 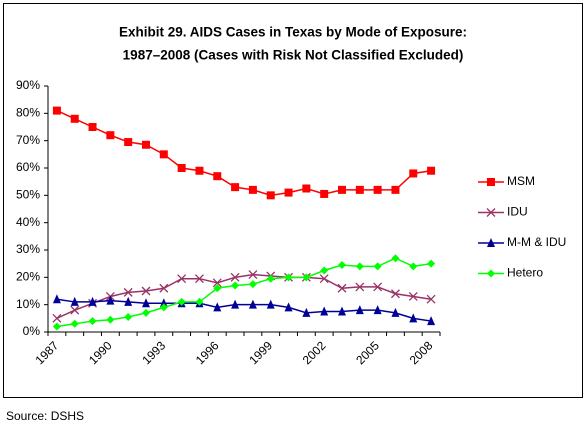 I want to click on x-tick-label: 1990, so click(x=100, y=352).